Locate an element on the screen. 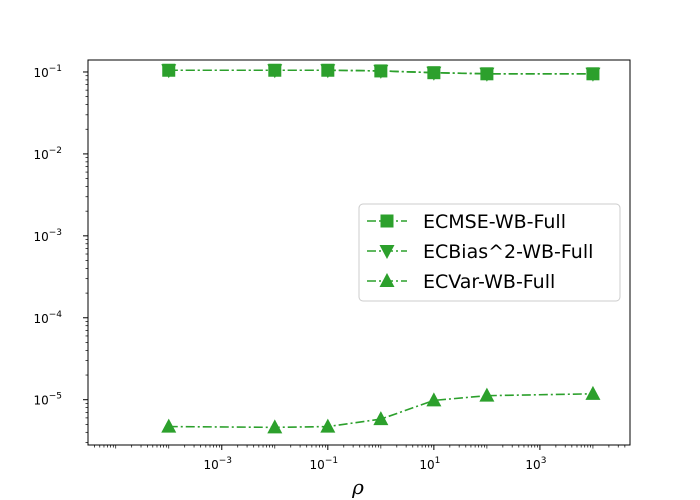 Image resolution: width=700 pixels, height=500 pixels. legend-box is located at coordinates (489, 252).